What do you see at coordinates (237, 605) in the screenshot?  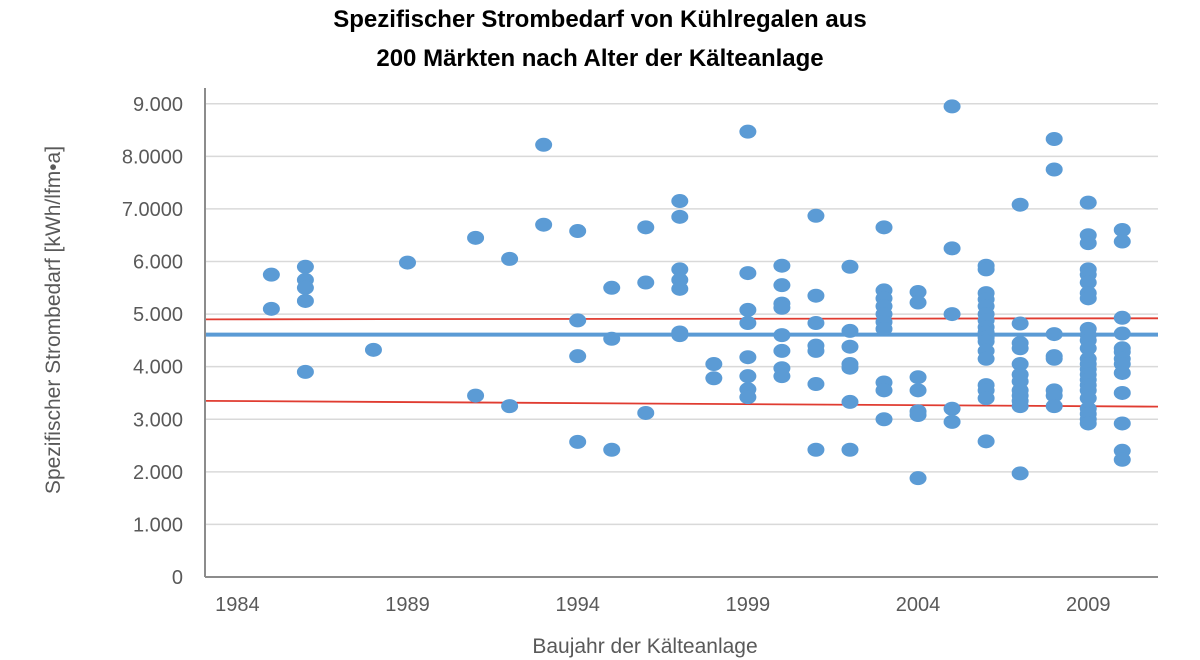 I see `x-tick-label: 1984` at bounding box center [237, 605].